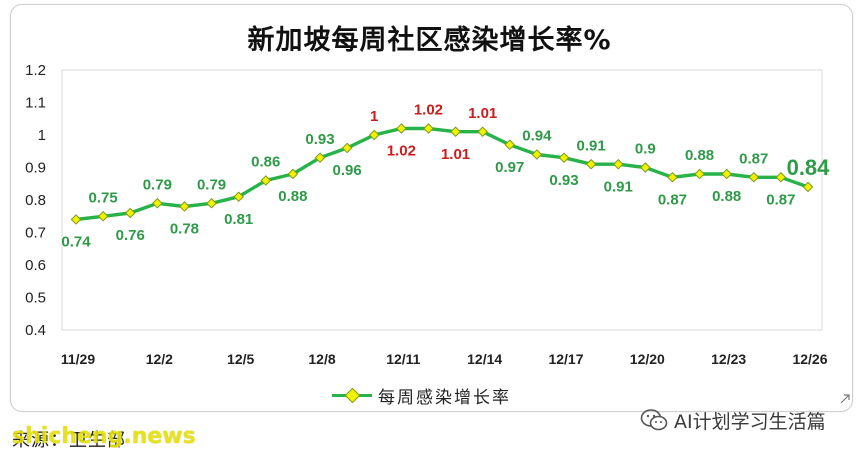  I want to click on x-tick-label: 12/14, so click(484, 359).